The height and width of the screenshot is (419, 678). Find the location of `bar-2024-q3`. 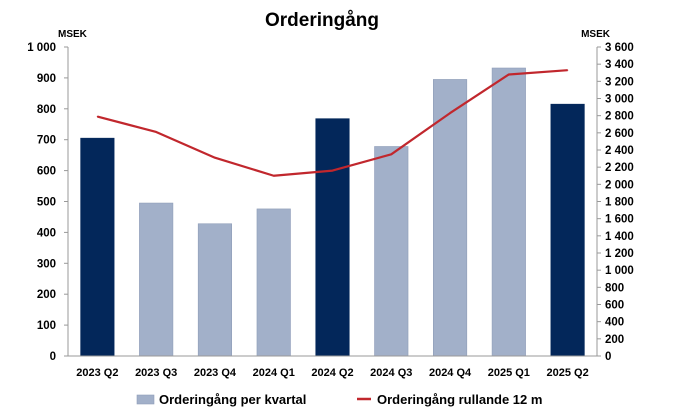

bar-2024-q3 is located at coordinates (391, 251).